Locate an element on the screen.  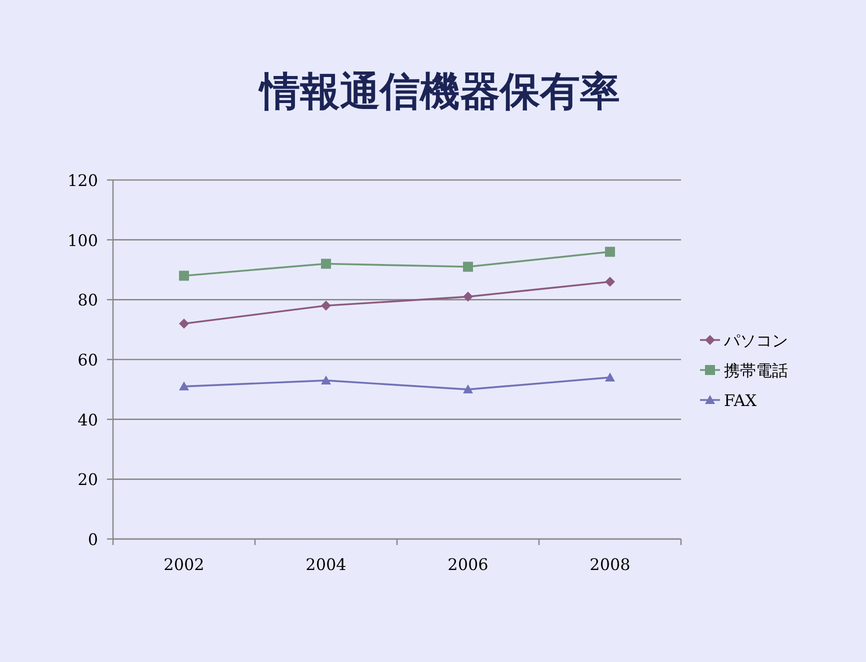
y-tick-label: 80 is located at coordinates (88, 300).